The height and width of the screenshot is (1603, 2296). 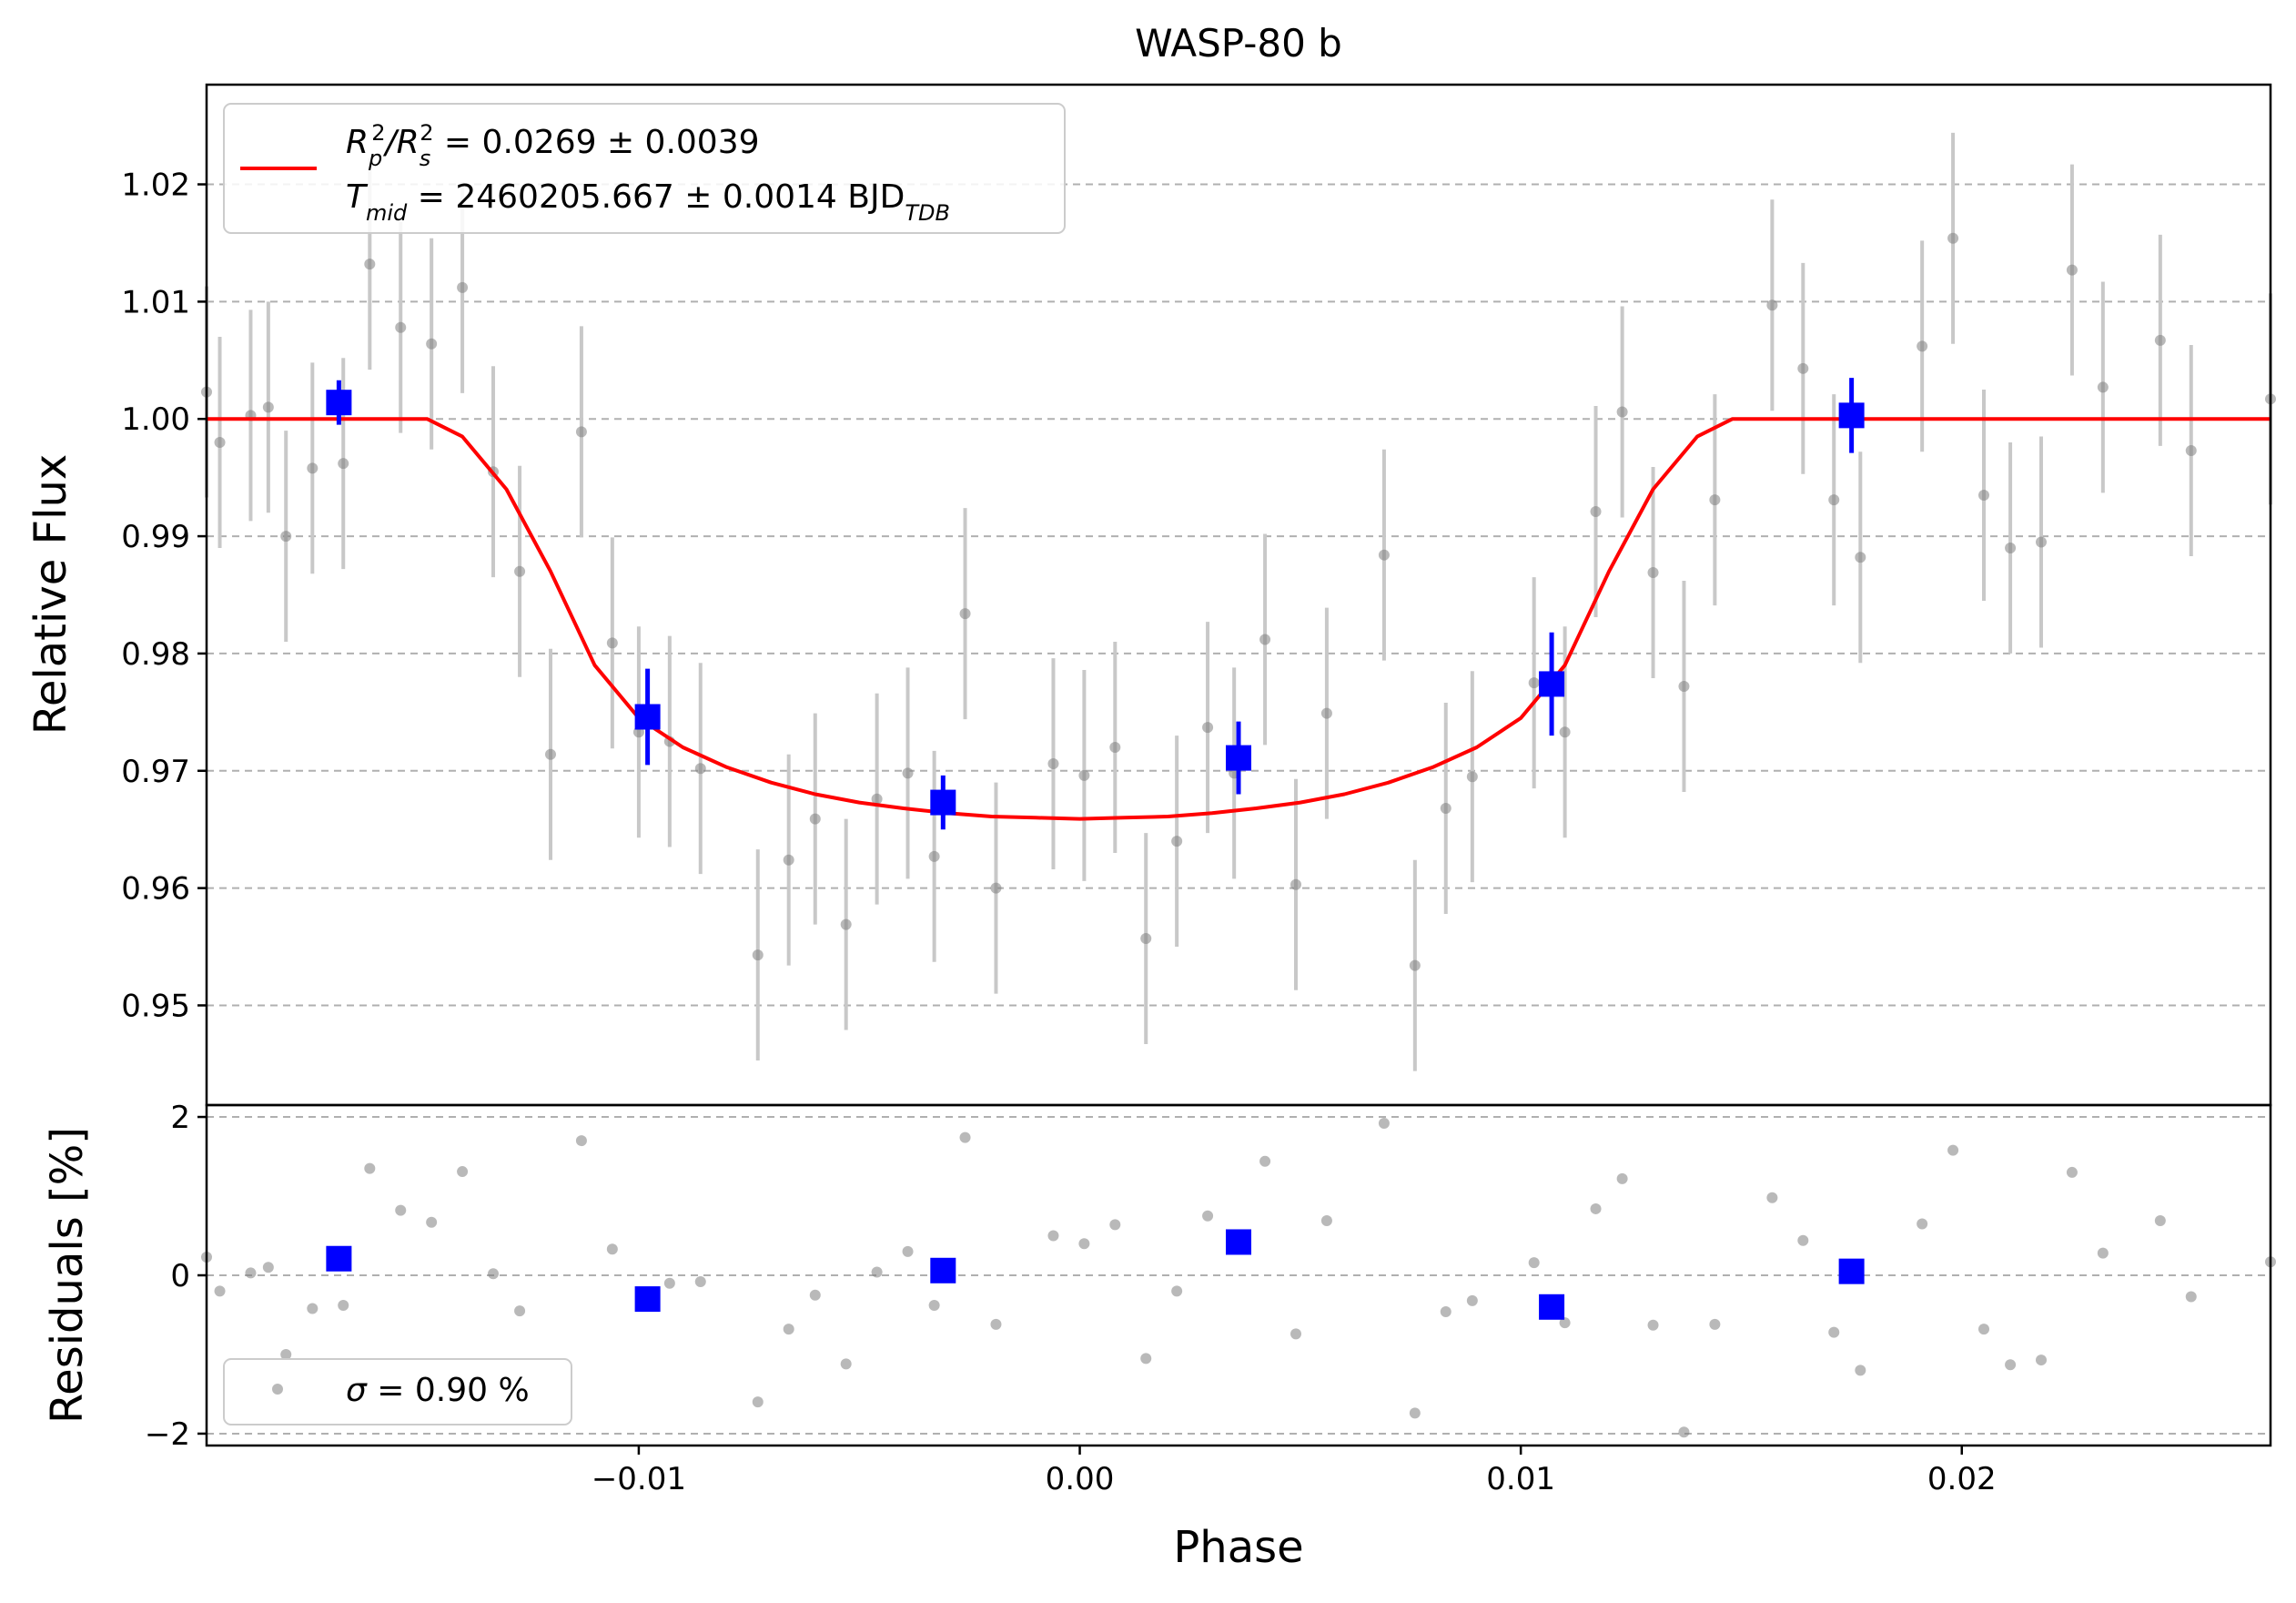 I want to click on residual-ytick-label: −2, so click(x=167, y=1434).